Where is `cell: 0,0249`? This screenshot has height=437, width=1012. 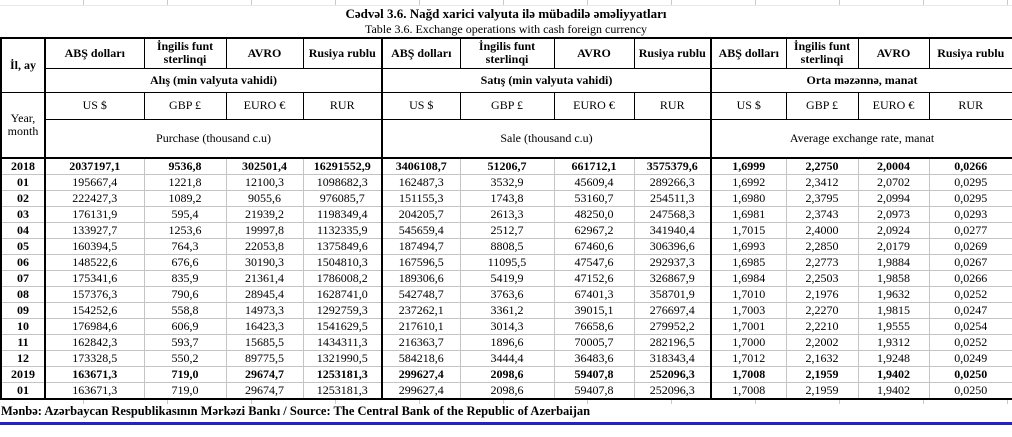 cell: 0,0249 is located at coordinates (970, 358).